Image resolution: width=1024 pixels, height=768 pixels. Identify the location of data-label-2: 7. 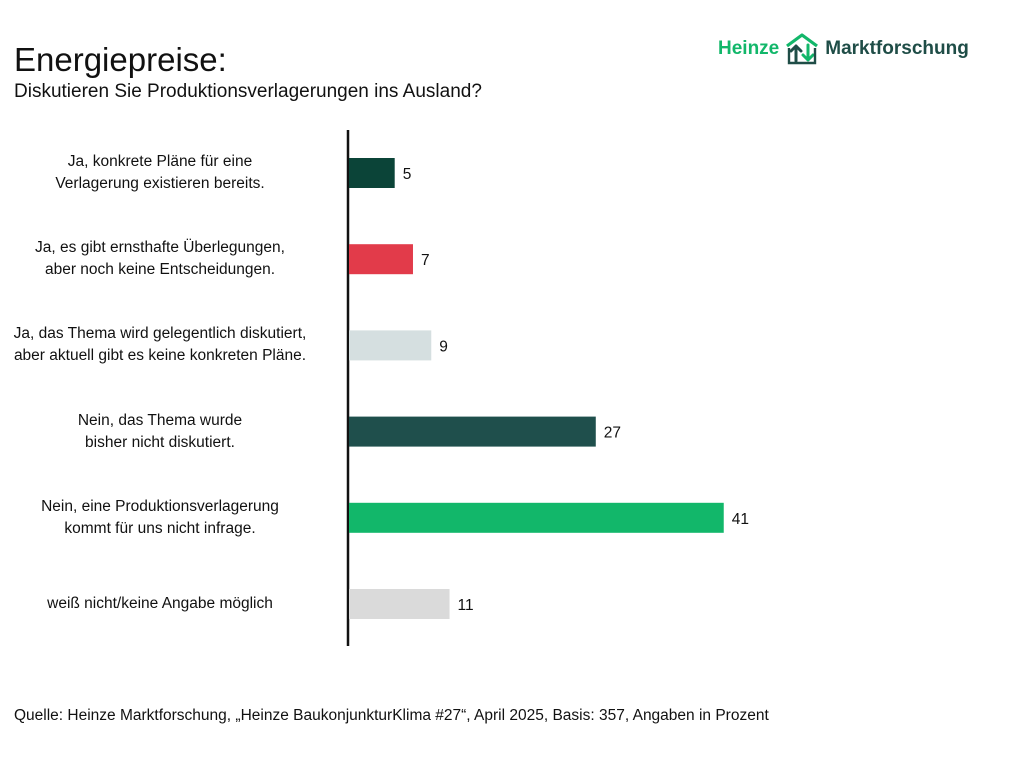
(425, 260).